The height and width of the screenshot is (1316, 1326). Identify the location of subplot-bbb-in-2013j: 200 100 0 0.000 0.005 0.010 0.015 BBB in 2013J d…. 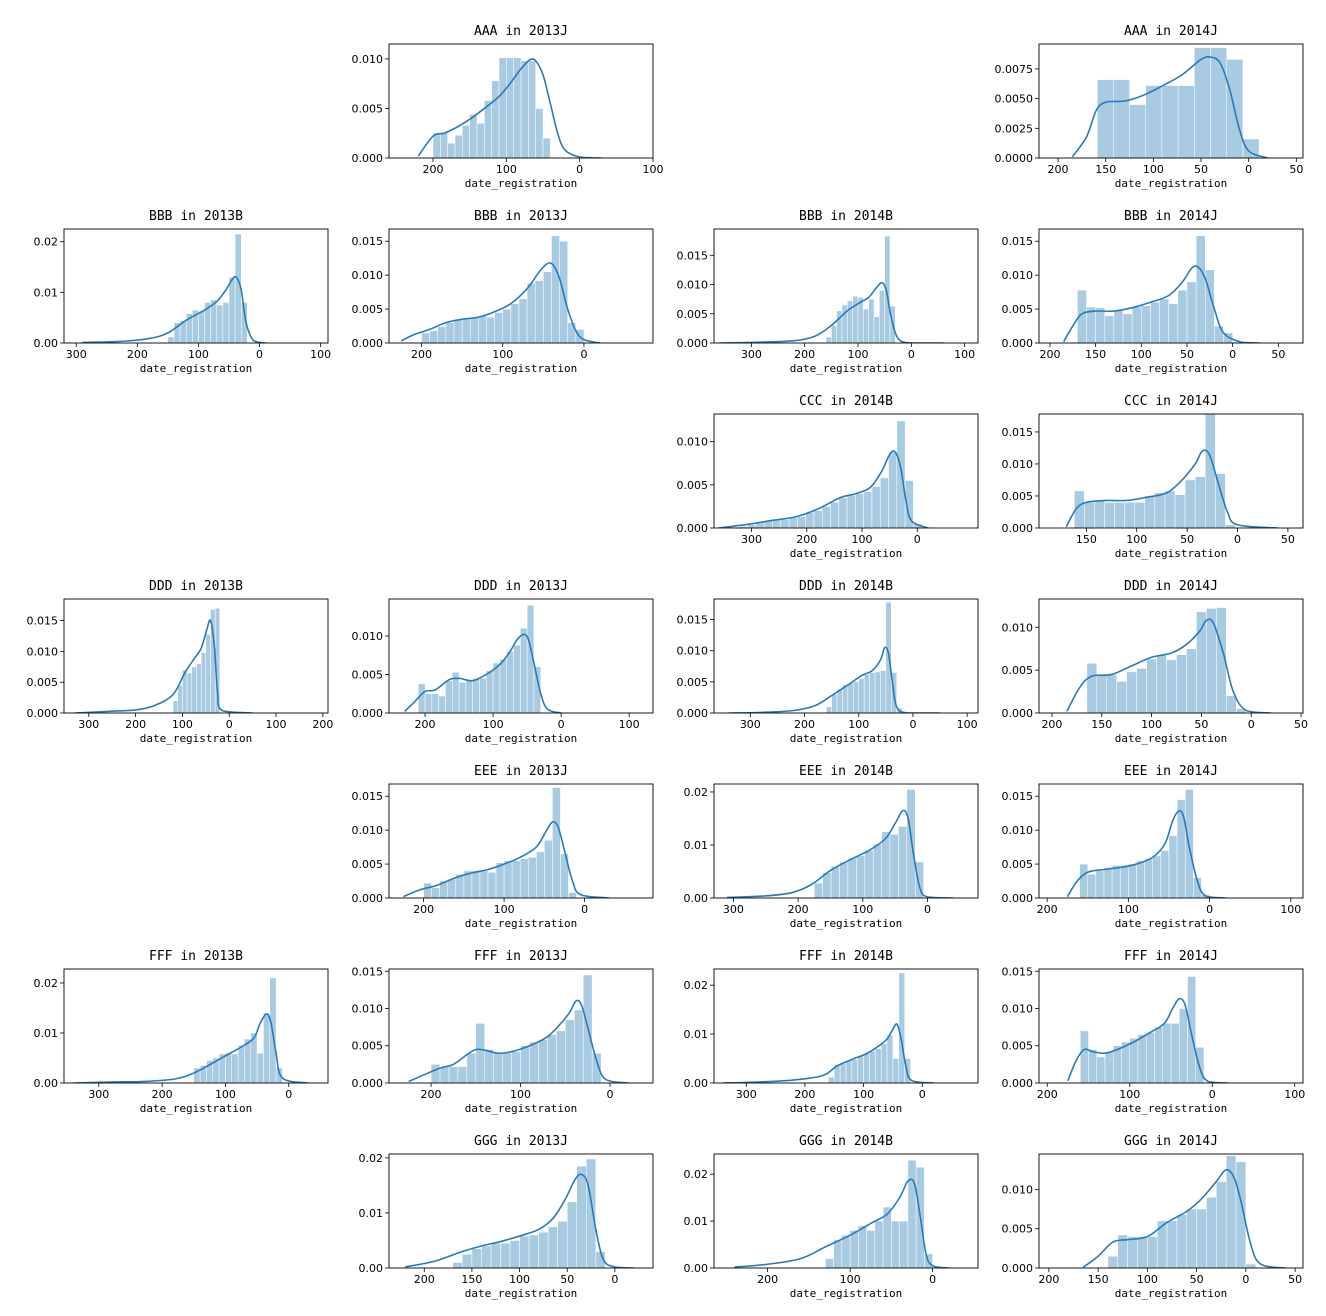
(503, 292).